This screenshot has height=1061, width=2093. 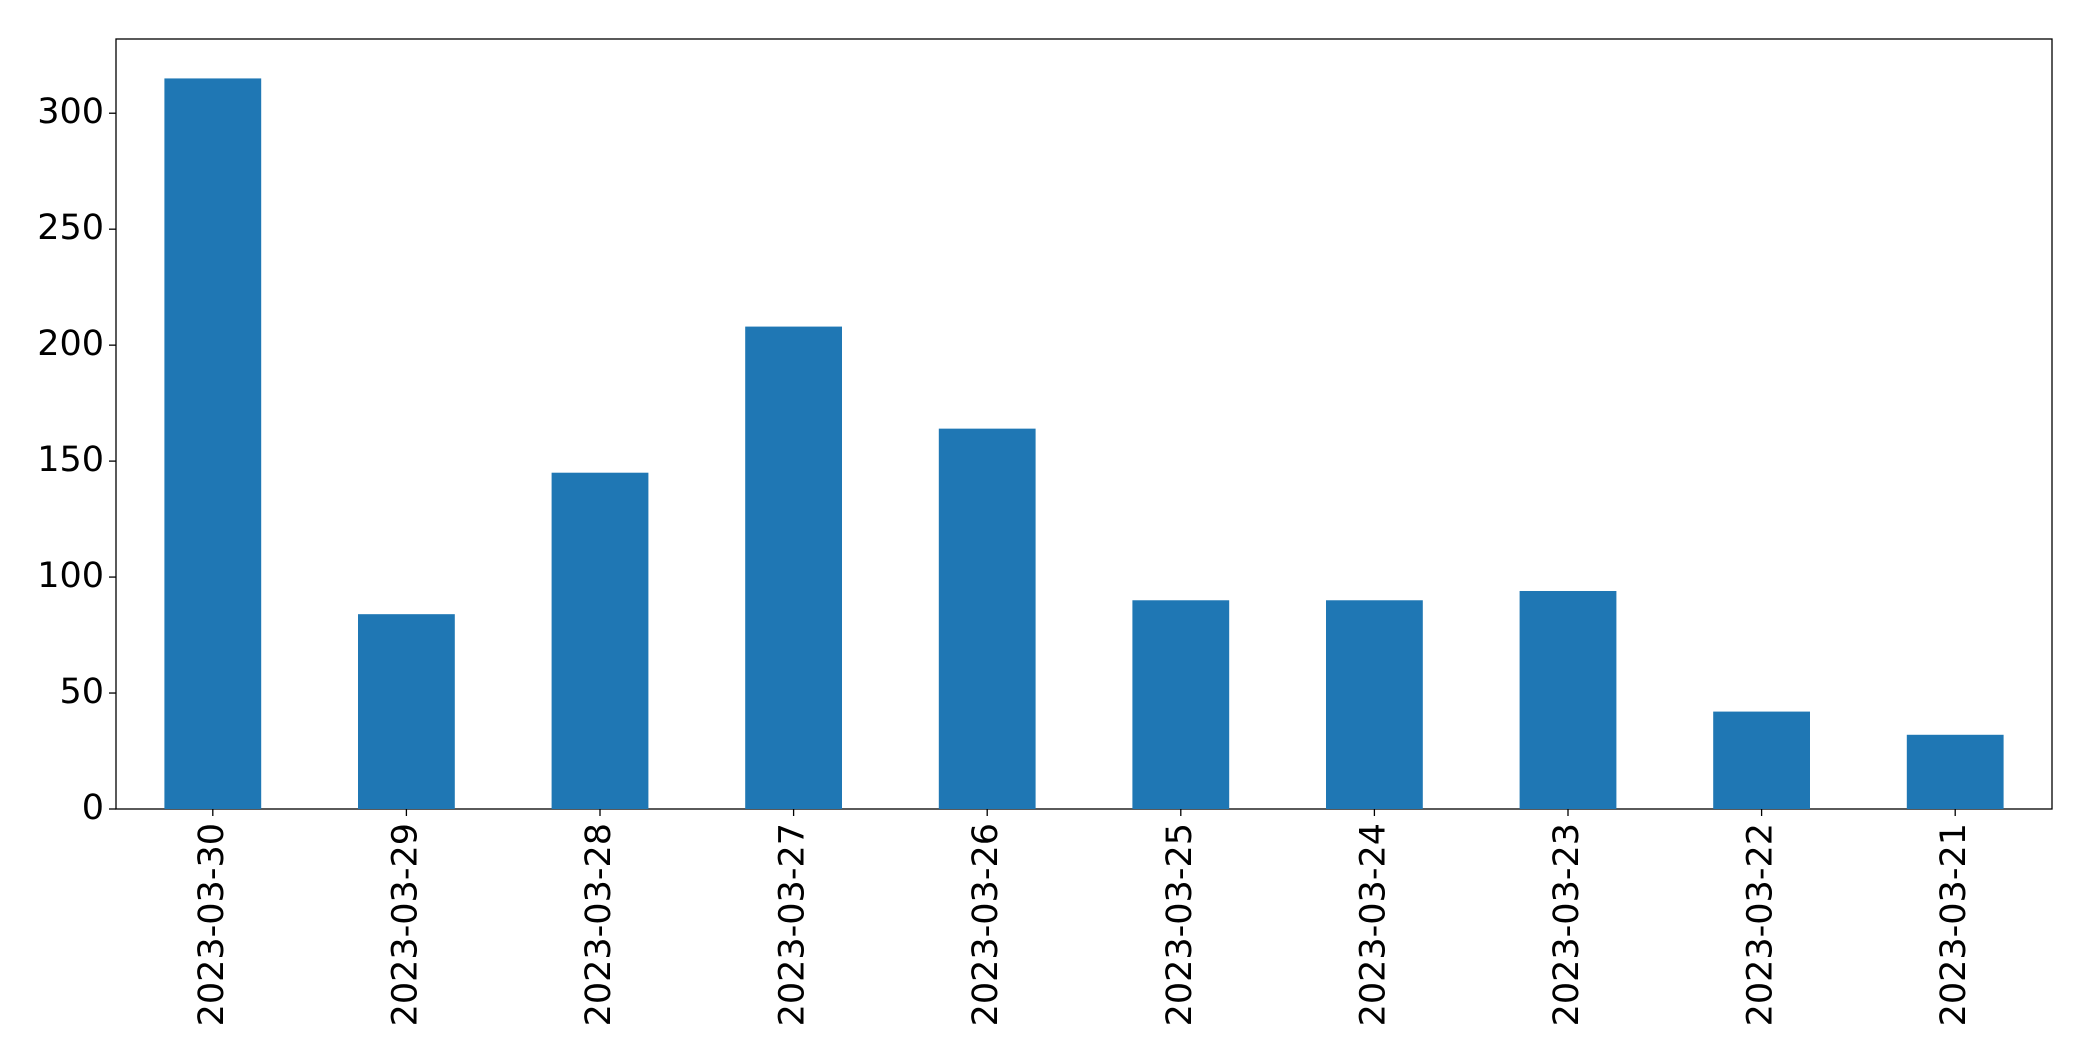 What do you see at coordinates (1180, 924) in the screenshot?
I see `x-tick-label: 2023-03-25` at bounding box center [1180, 924].